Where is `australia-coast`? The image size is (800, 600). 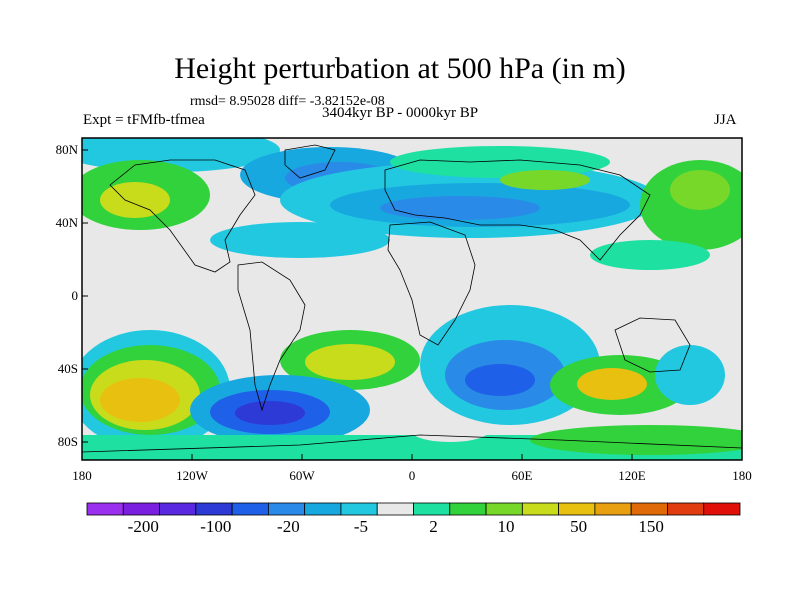
australia-coast is located at coordinates (652, 345).